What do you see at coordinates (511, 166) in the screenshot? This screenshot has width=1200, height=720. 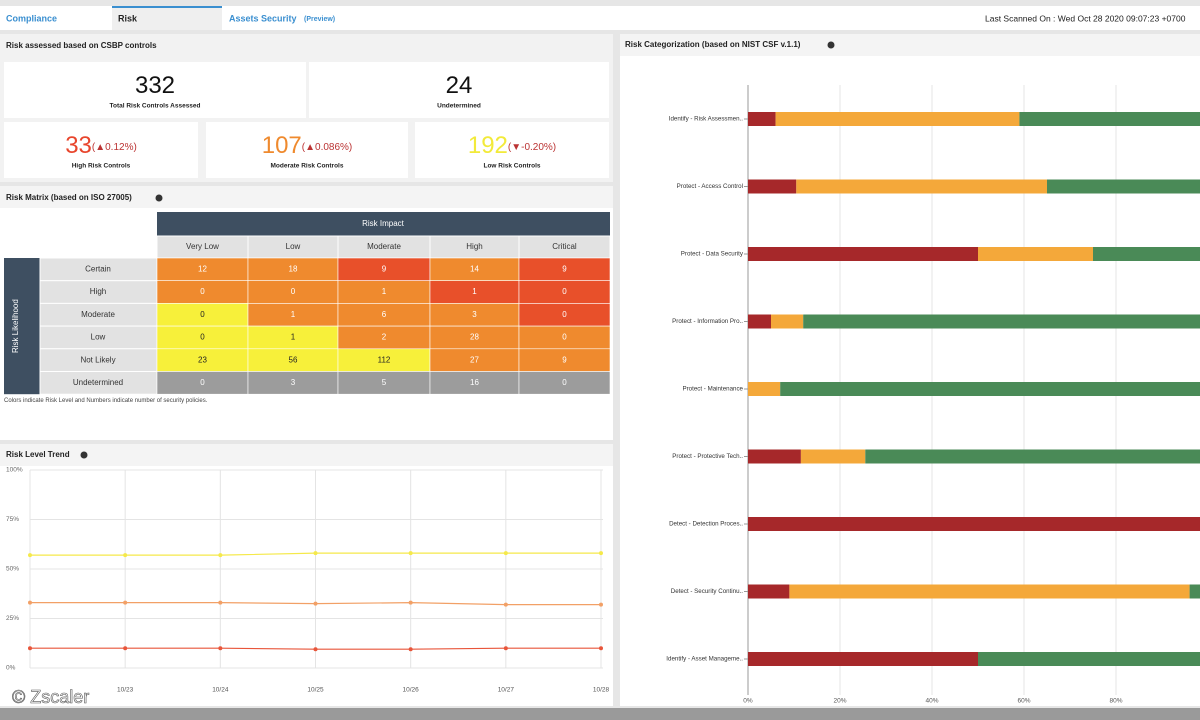 I see `card-label: Low Risk Controls` at bounding box center [511, 166].